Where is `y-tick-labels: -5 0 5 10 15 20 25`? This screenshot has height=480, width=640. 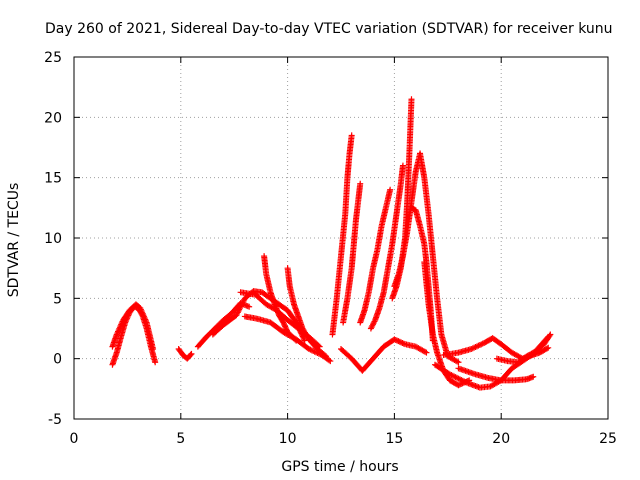
y-tick-labels: -5 0 5 10 15 20 25 is located at coordinates (53, 239).